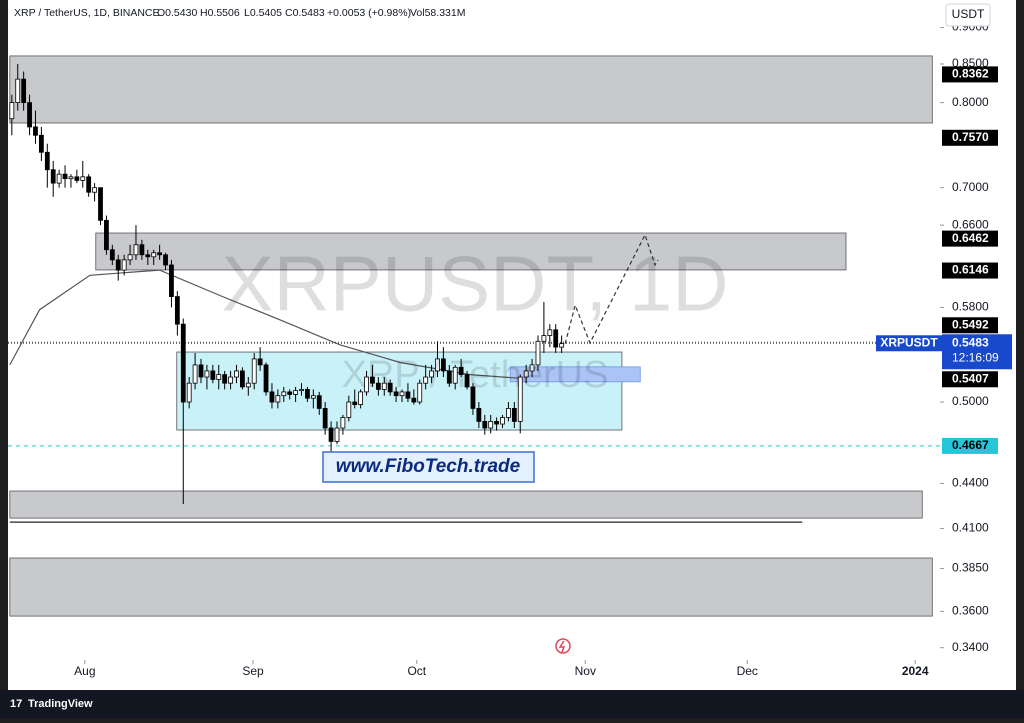 This screenshot has width=1024, height=723. I want to click on header-change: +0.0053 (+0.98%), so click(369, 13).